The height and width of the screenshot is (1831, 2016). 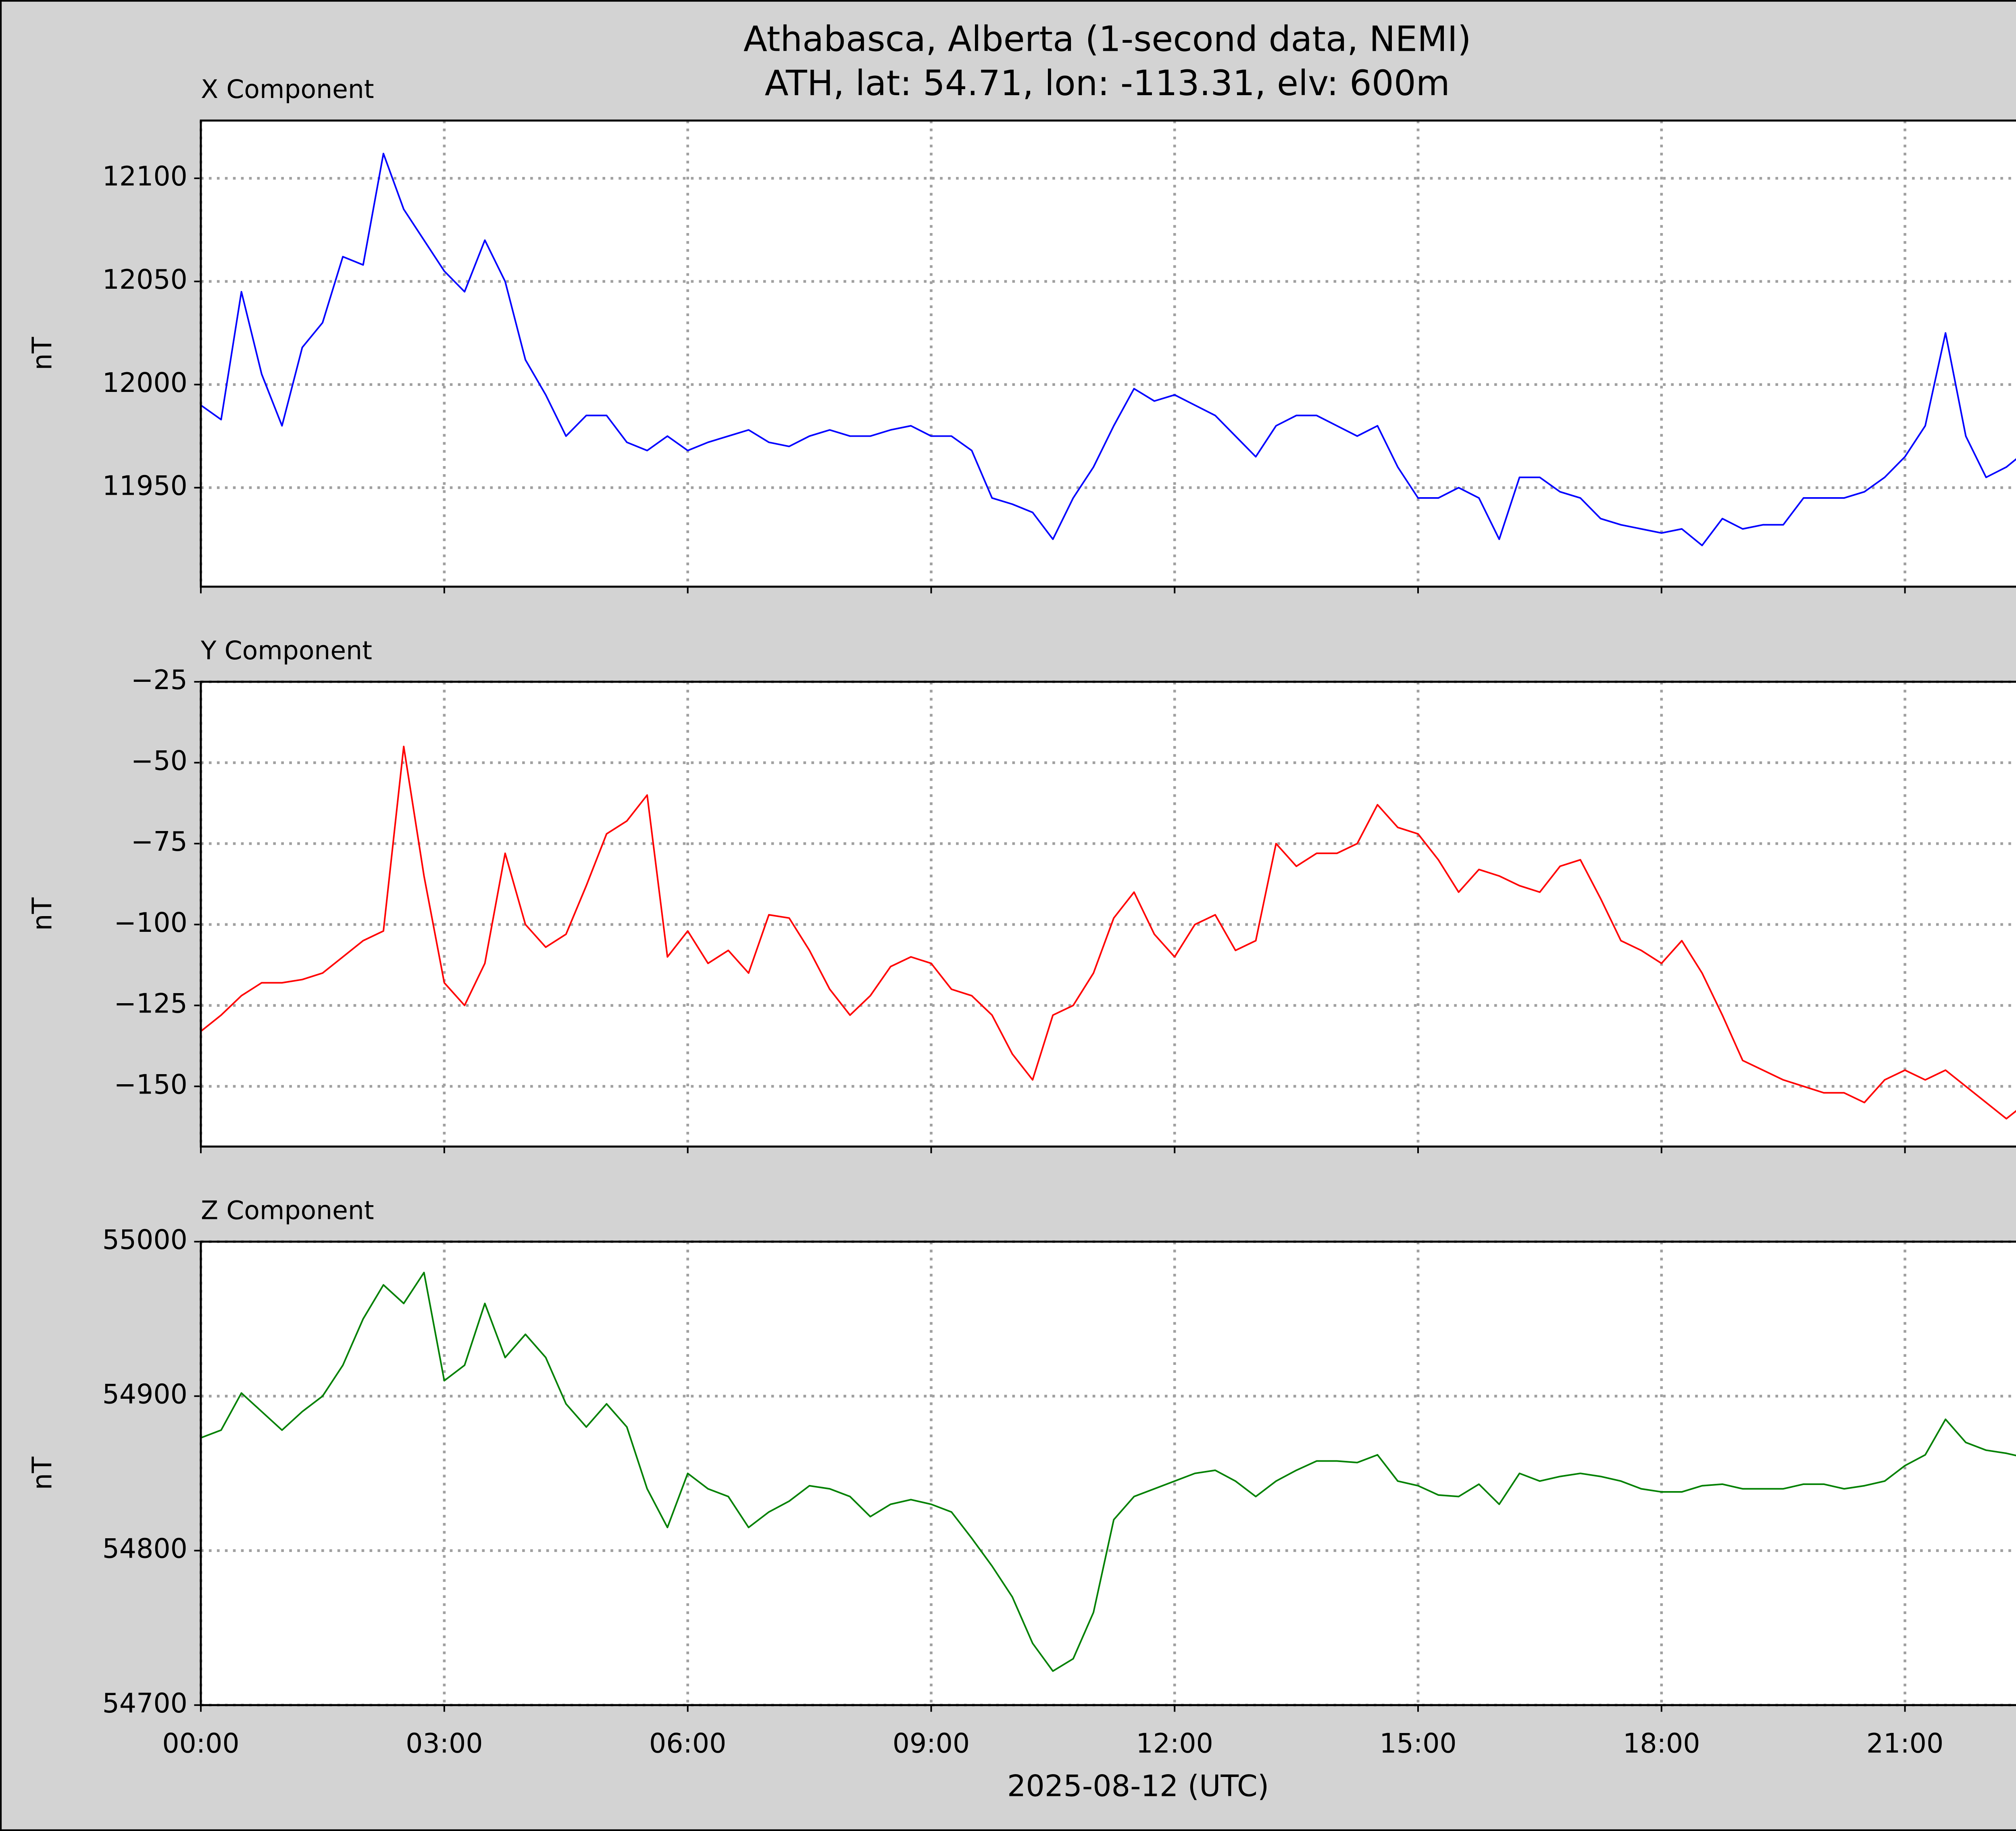 I want to click on y-tick-label: 54900, so click(x=144, y=1394).